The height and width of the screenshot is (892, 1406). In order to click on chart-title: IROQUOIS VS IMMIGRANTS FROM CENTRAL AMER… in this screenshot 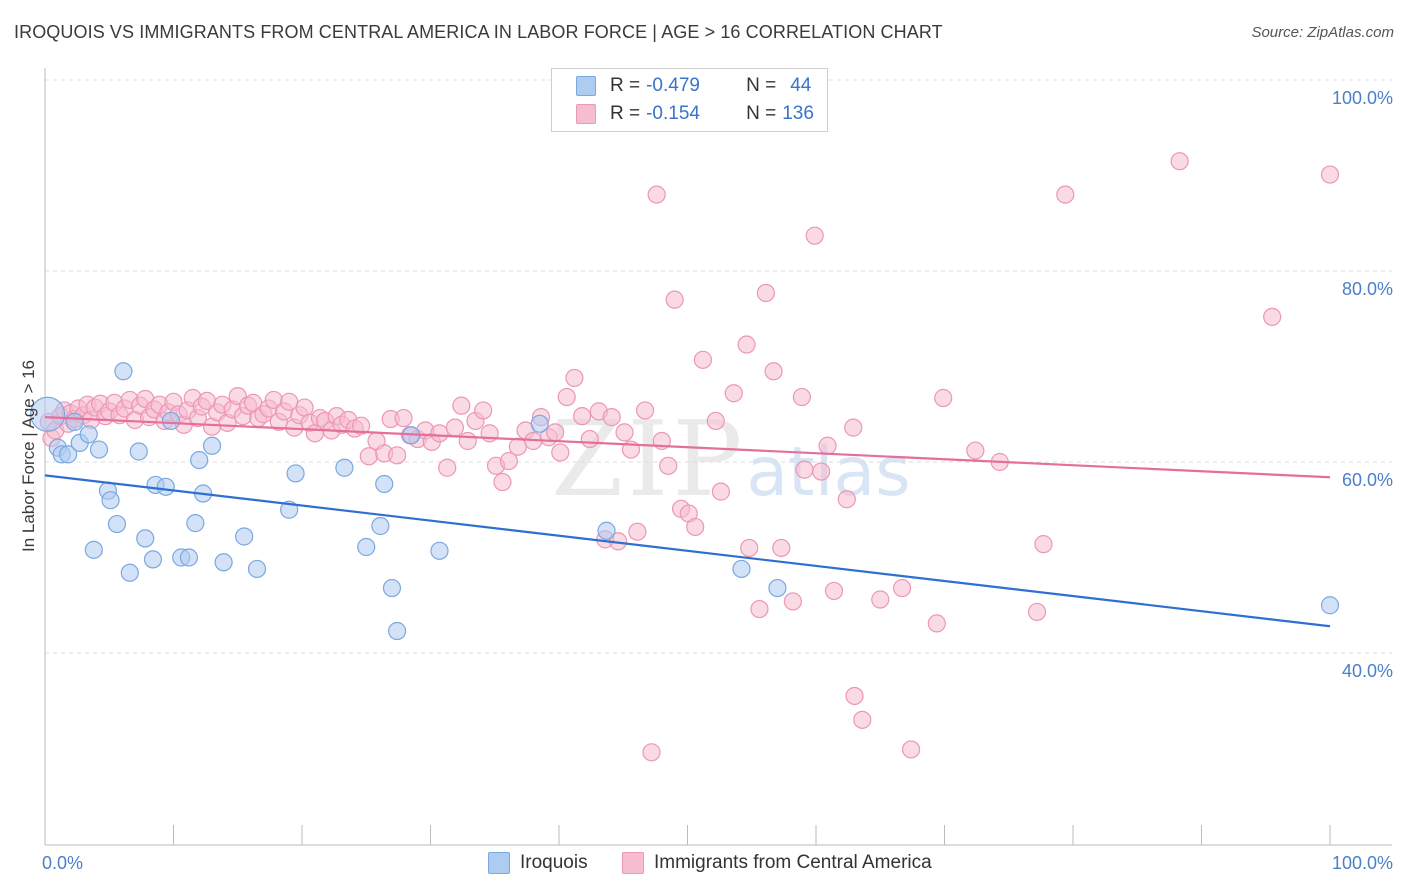, I will do `click(478, 32)`.